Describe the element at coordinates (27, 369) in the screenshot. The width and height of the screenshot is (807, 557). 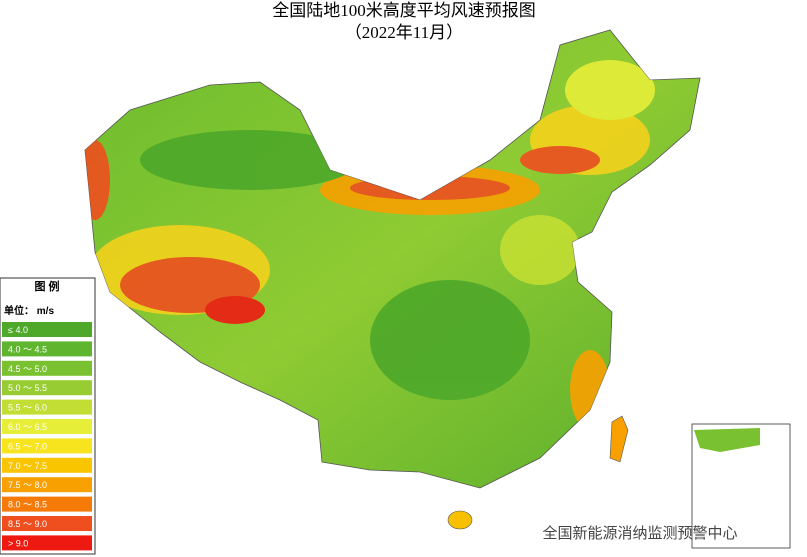
I see `legend-label: 4.5 ～ 5.0` at that location.